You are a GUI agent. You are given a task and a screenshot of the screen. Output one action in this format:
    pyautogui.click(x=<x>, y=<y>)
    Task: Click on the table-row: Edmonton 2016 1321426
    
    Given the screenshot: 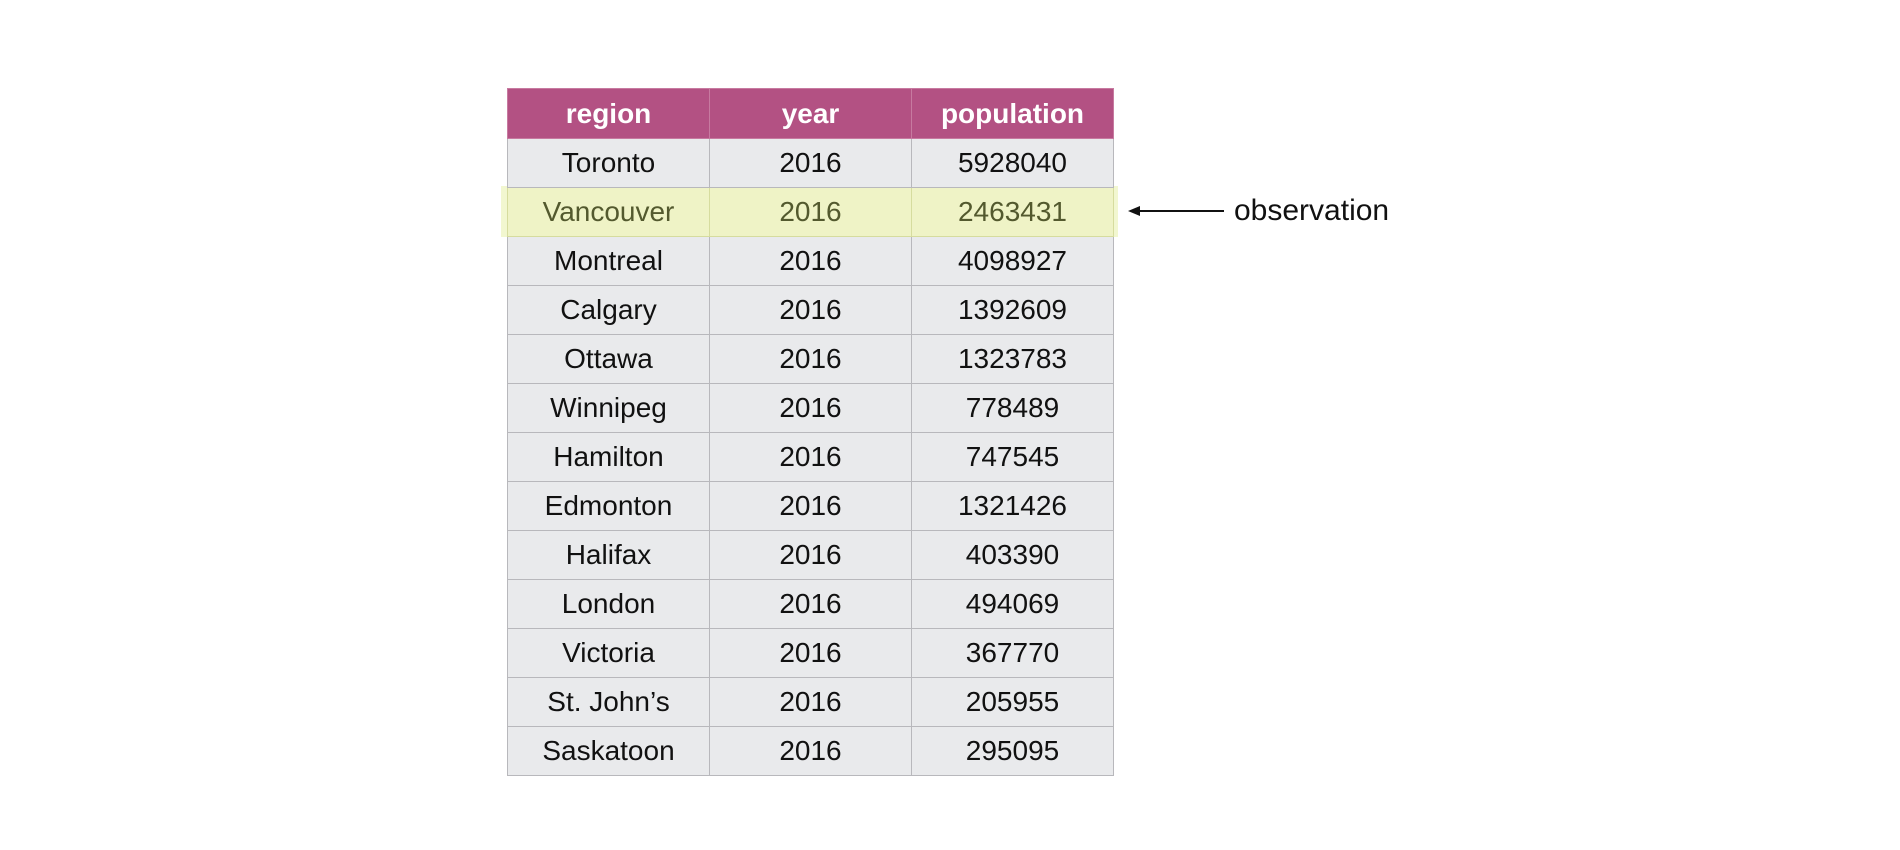 What is the action you would take?
    pyautogui.click(x=810, y=506)
    